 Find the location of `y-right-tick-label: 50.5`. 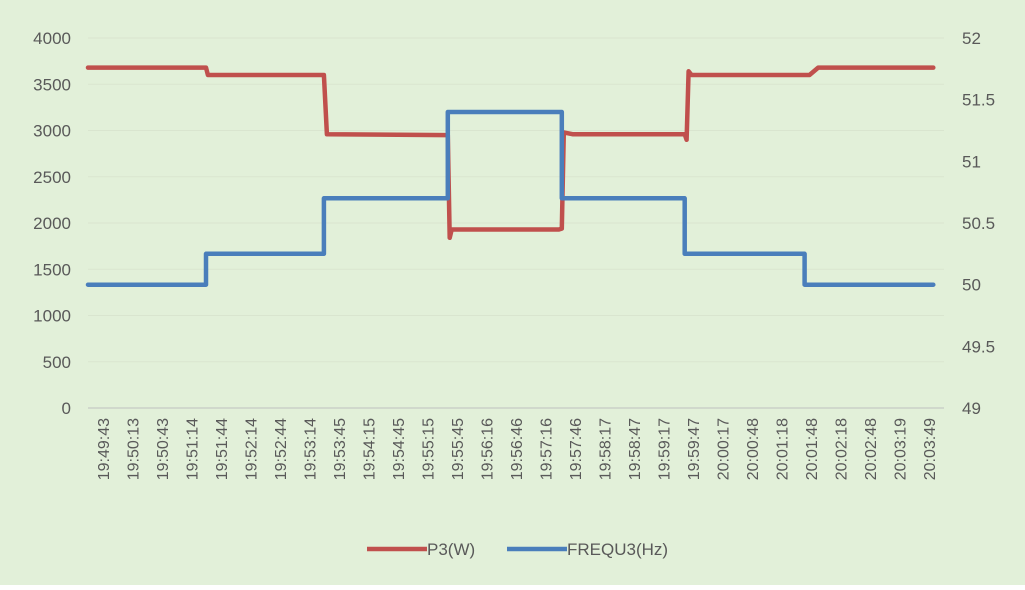

y-right-tick-label: 50.5 is located at coordinates (978, 223).